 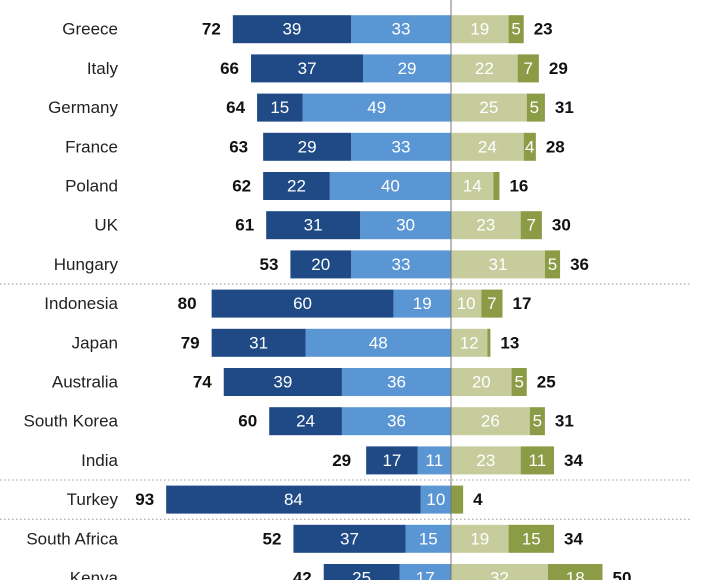 I want to click on bar-right-rest-japan, so click(x=489, y=342).